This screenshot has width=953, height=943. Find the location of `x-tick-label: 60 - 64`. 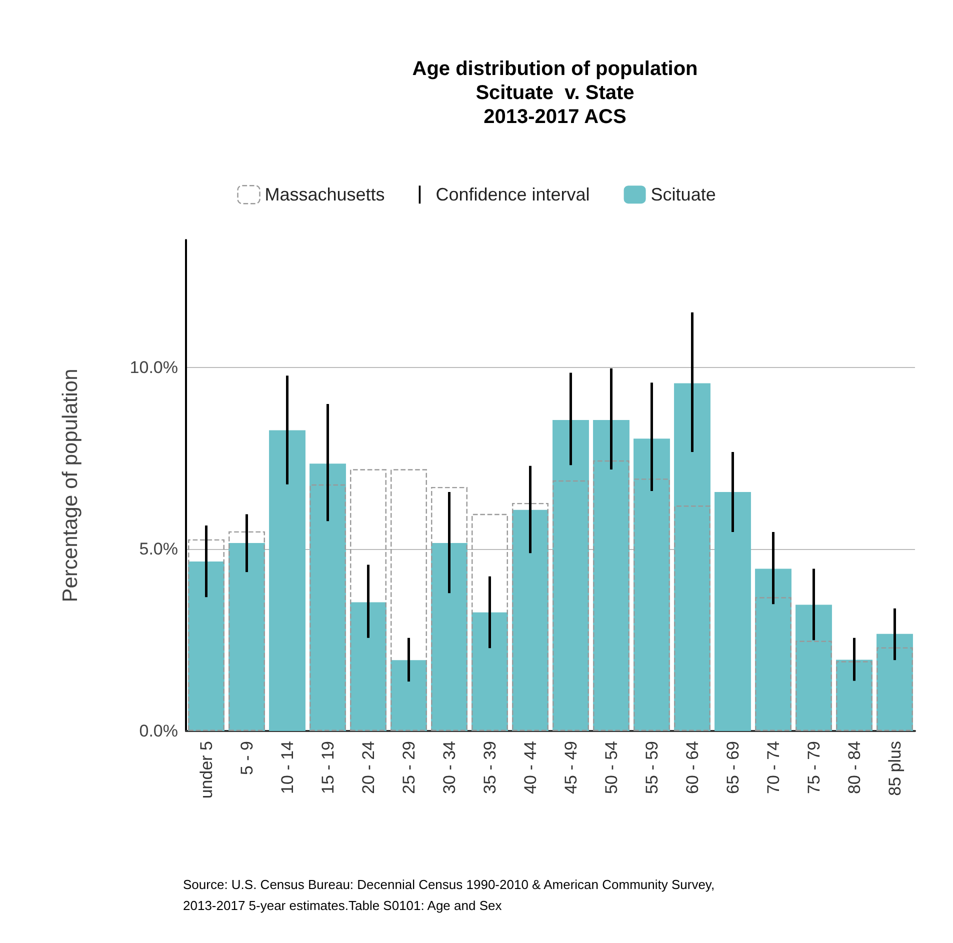

x-tick-label: 60 - 64 is located at coordinates (692, 767).